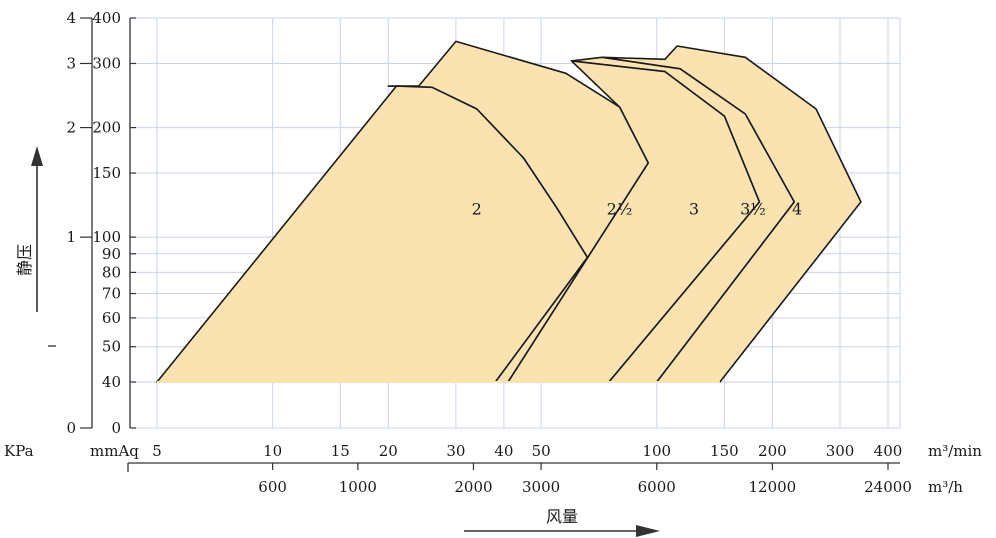 This screenshot has height=538, width=996. What do you see at coordinates (111, 382) in the screenshot?
I see `y-tick-label-mmaq: 40` at bounding box center [111, 382].